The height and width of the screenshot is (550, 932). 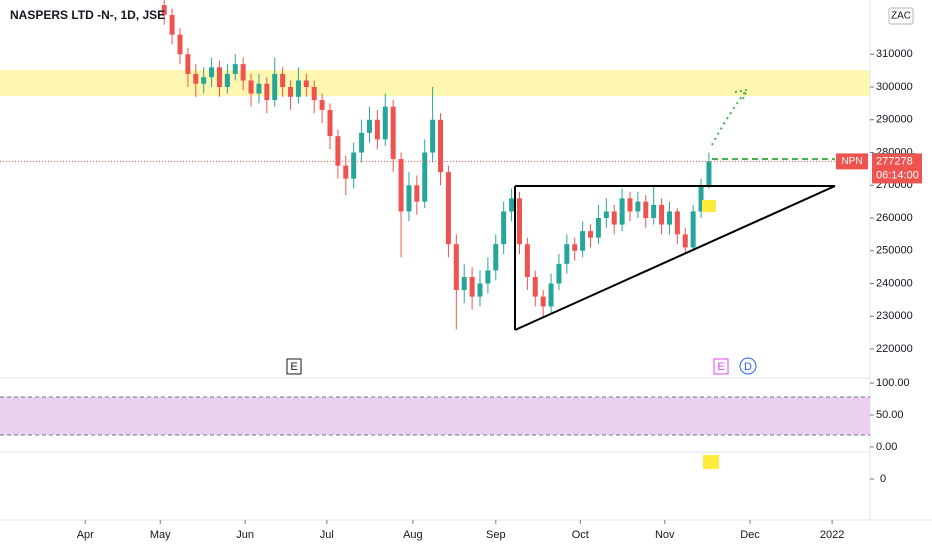 I want to click on y-tick-label: 300000, so click(x=894, y=87).